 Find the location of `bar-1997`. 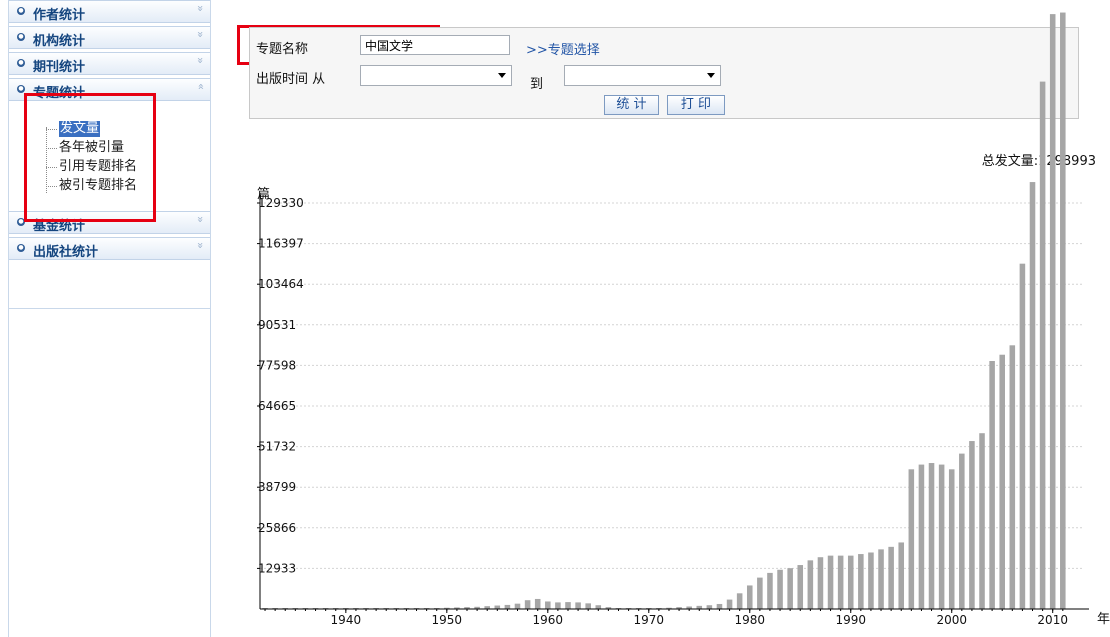

bar-1997 is located at coordinates (921, 536).